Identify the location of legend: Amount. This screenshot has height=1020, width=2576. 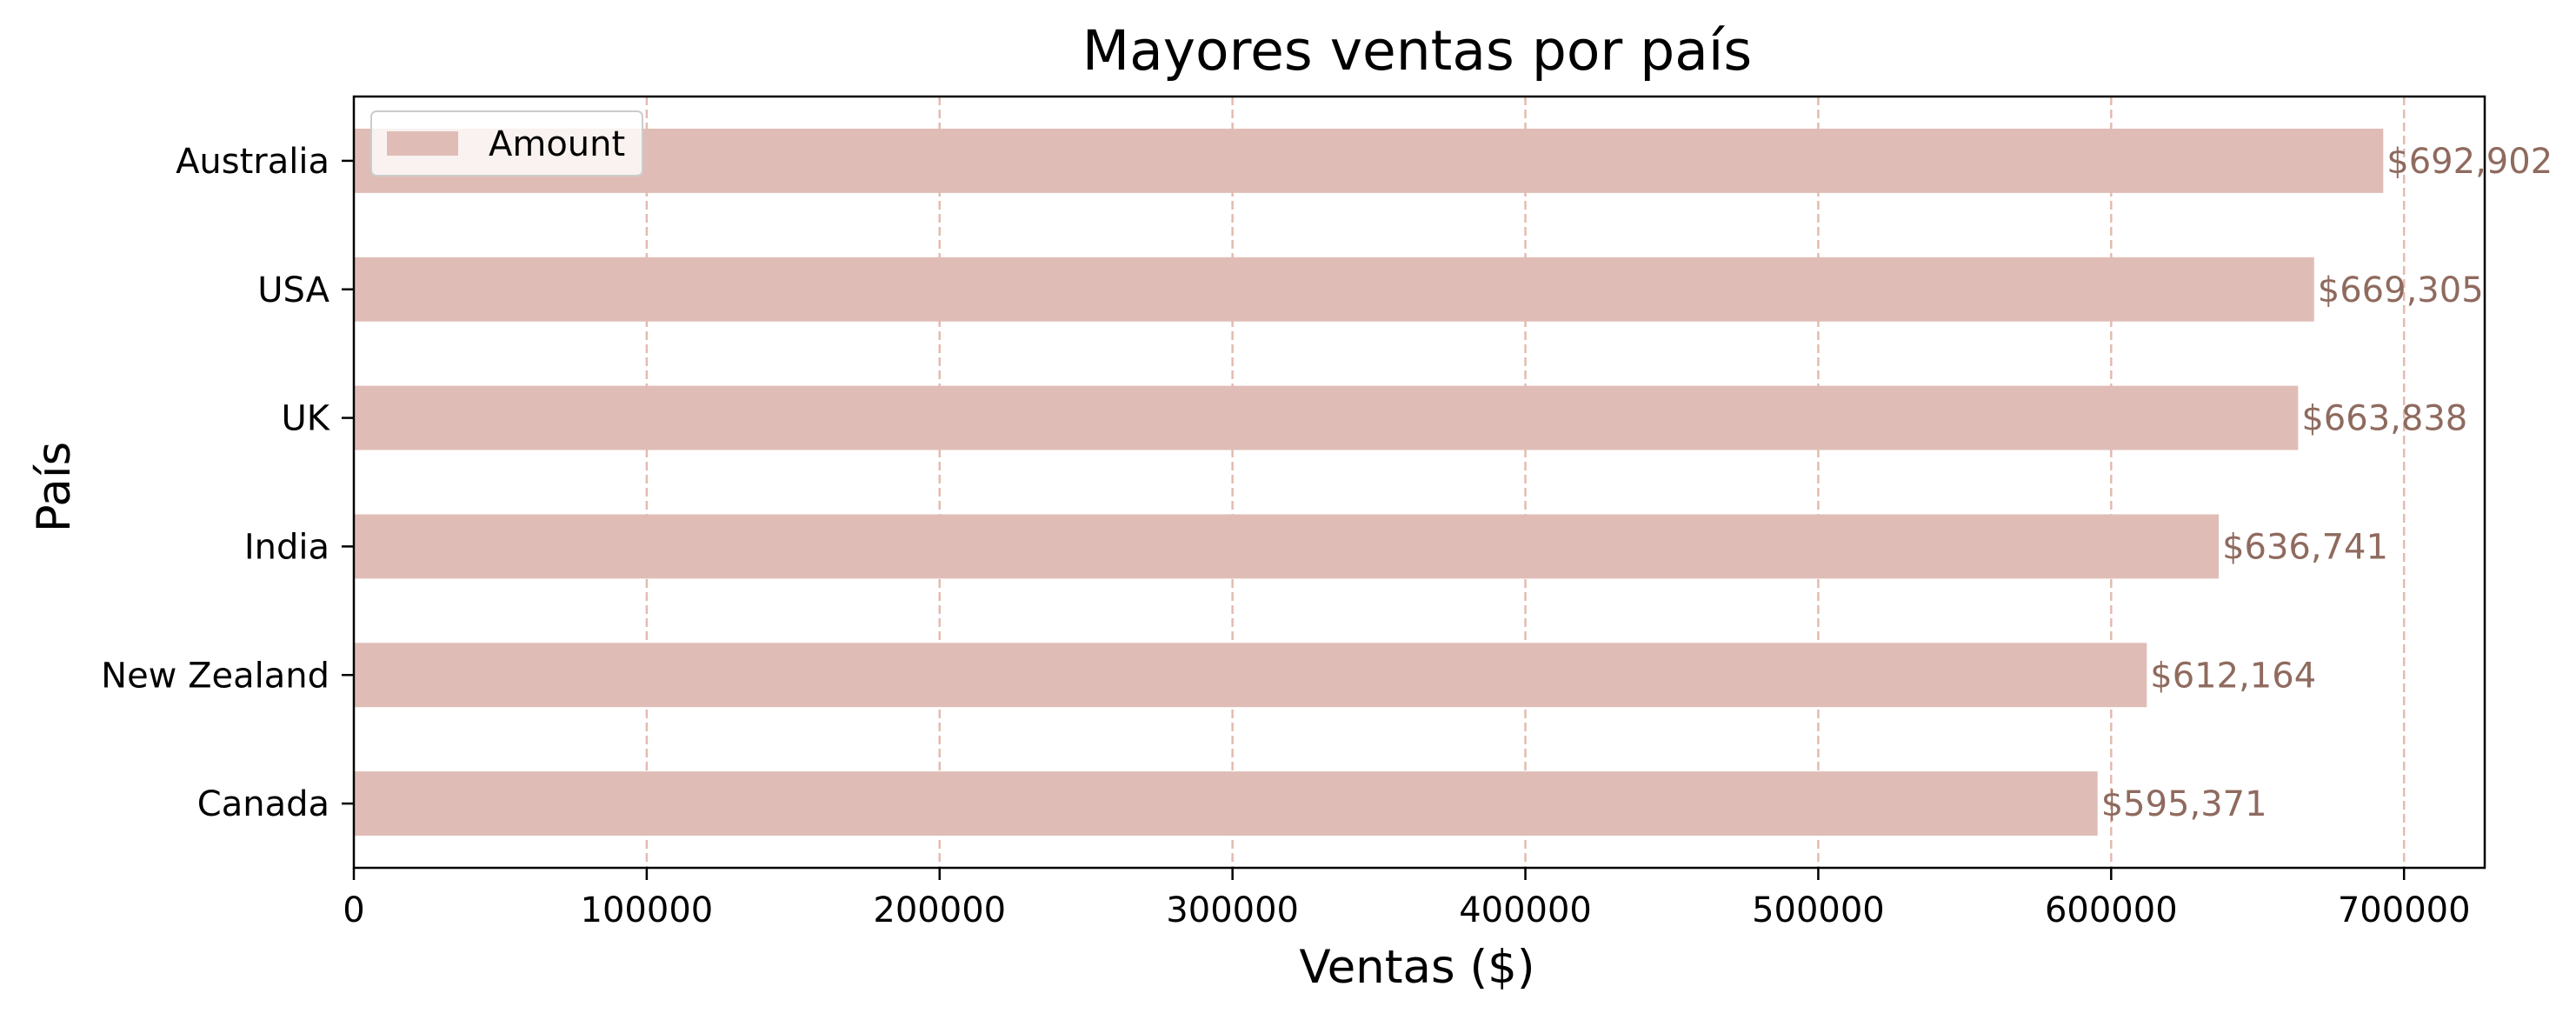
(506, 143).